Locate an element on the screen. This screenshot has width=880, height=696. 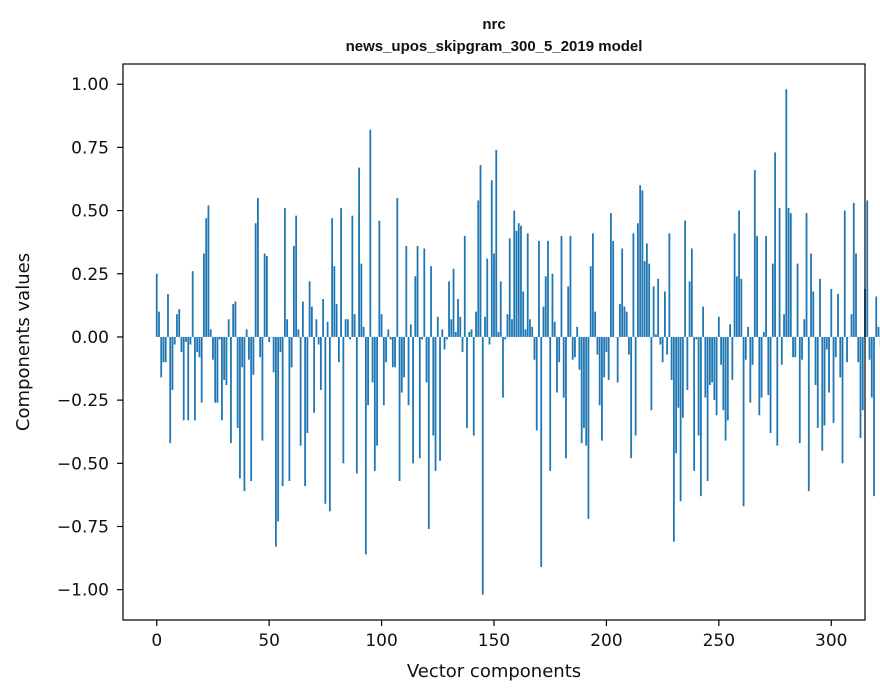
y-tick-label: −1.00 is located at coordinates (83, 591).